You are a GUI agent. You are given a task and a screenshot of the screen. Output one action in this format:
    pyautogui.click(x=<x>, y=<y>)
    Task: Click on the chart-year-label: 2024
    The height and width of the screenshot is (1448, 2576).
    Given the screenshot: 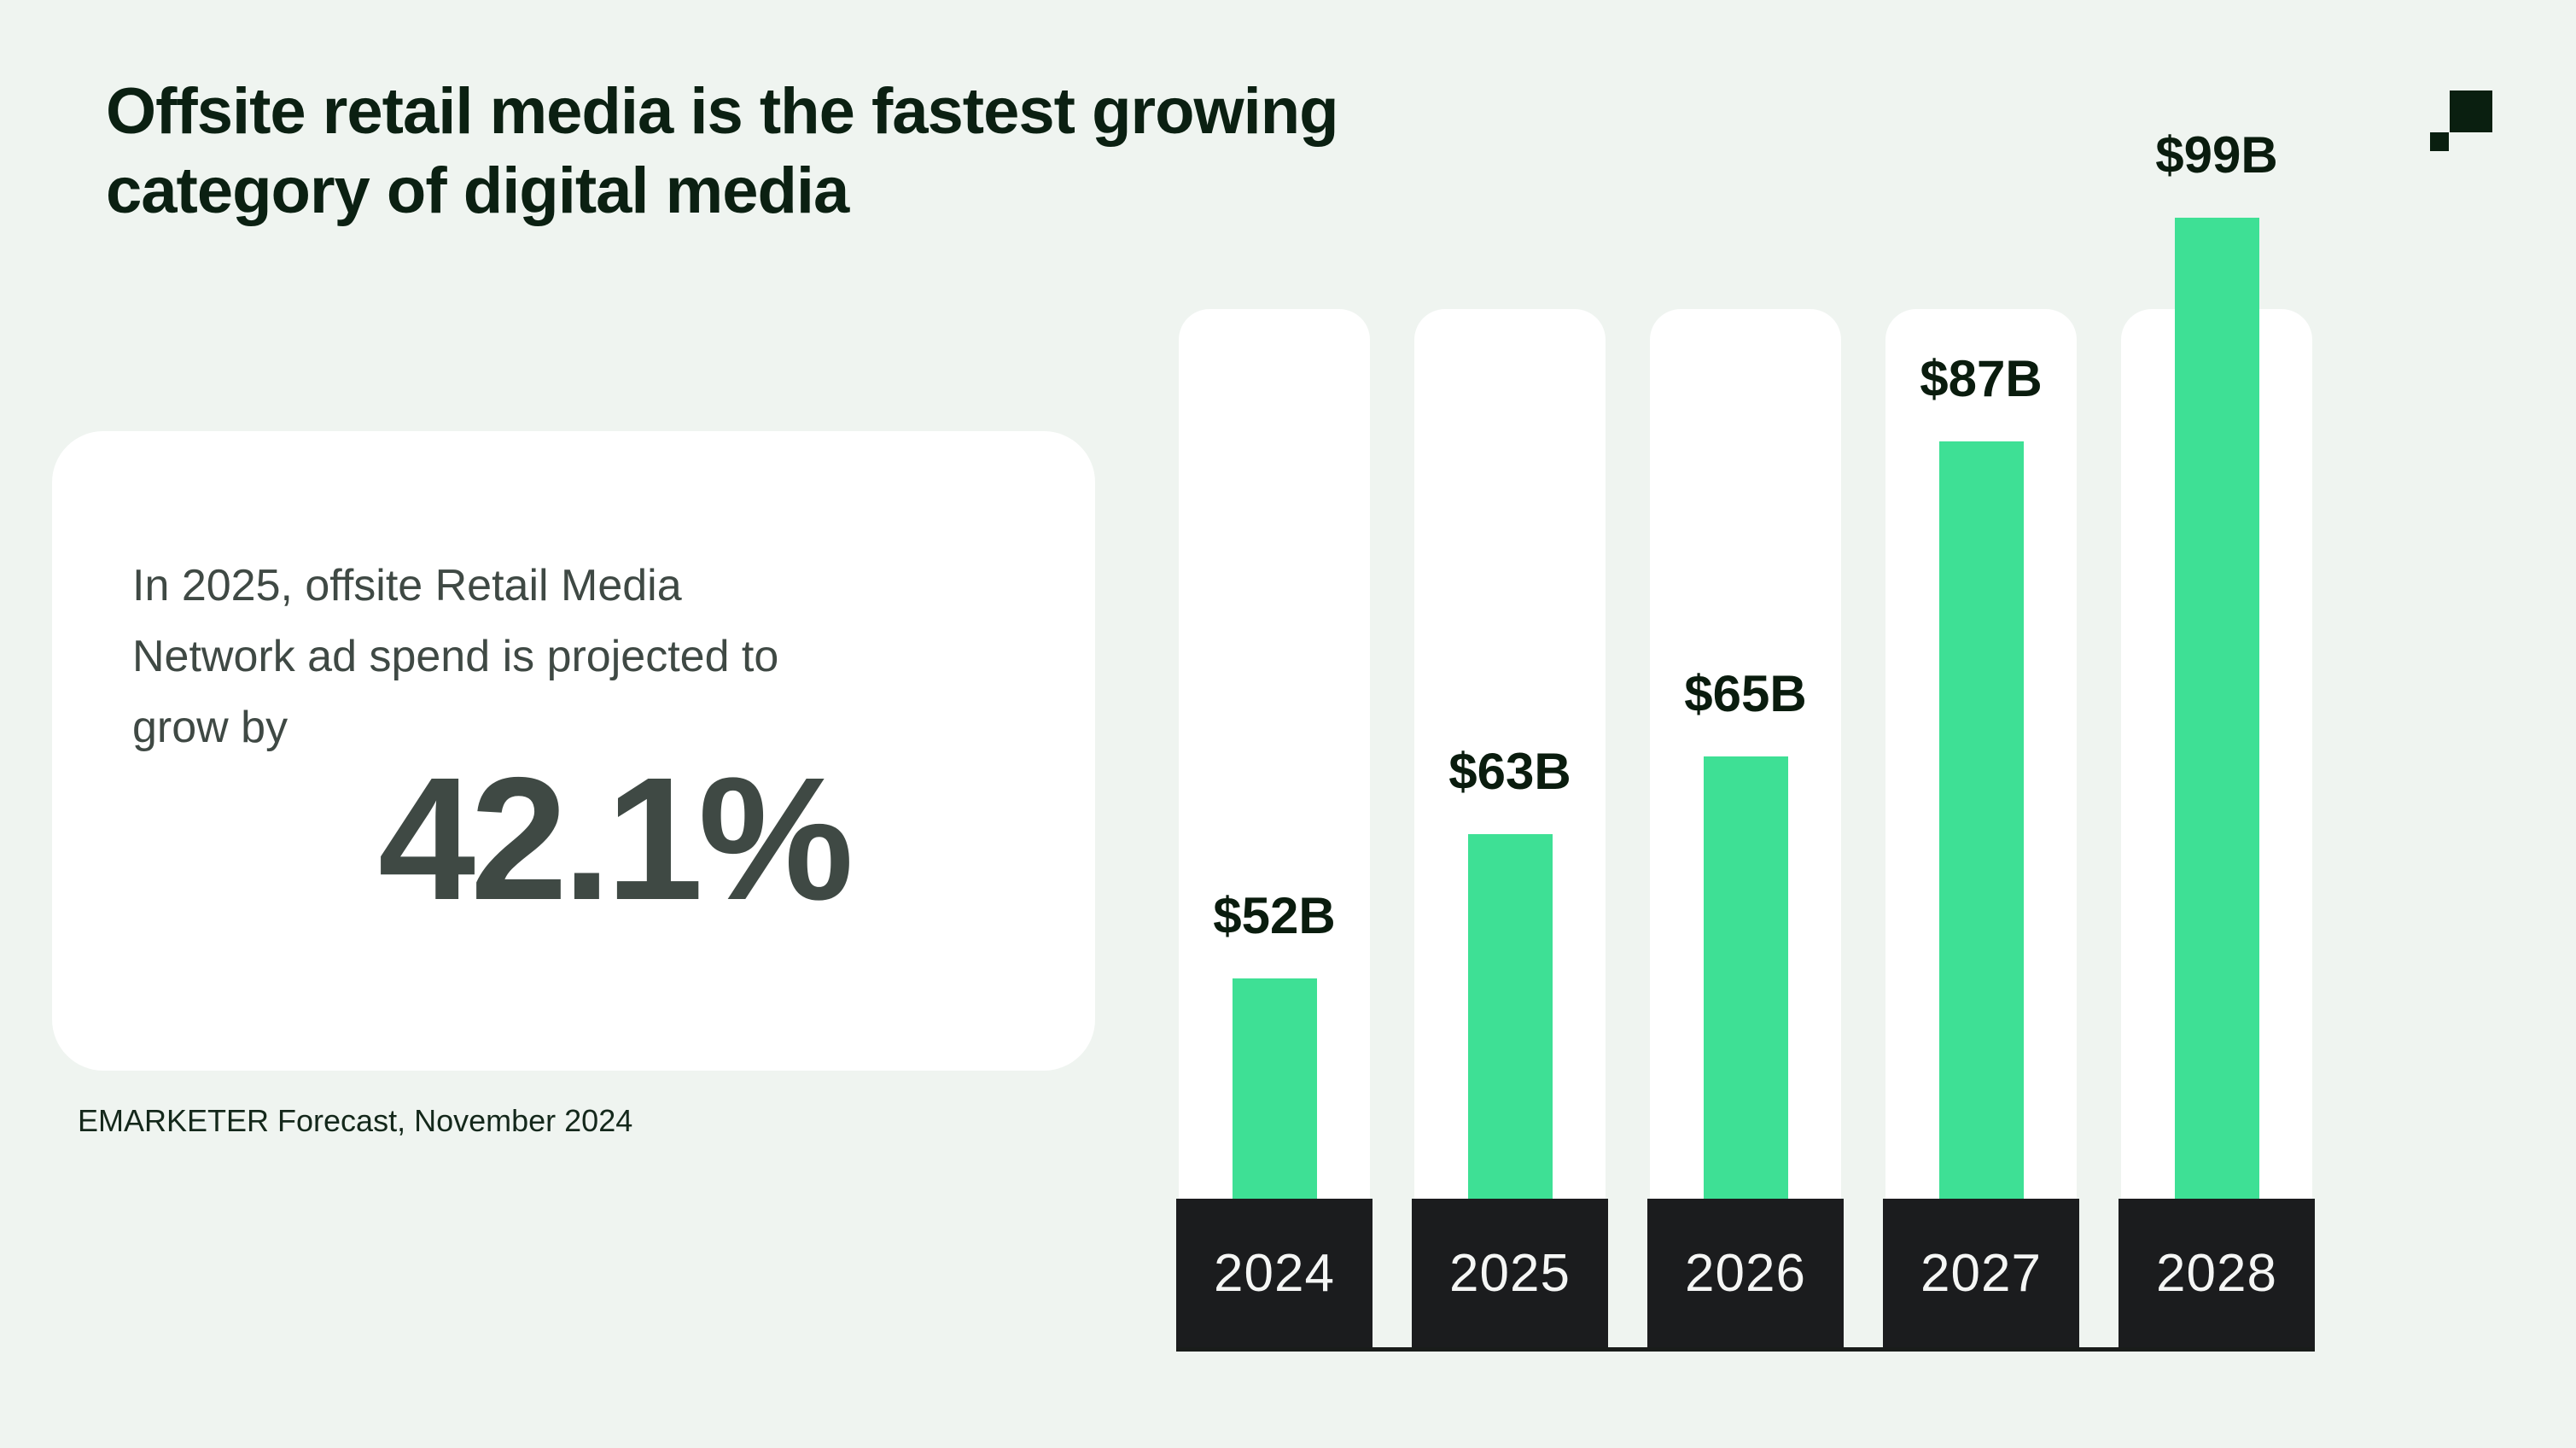 What is the action you would take?
    pyautogui.click(x=1274, y=1273)
    